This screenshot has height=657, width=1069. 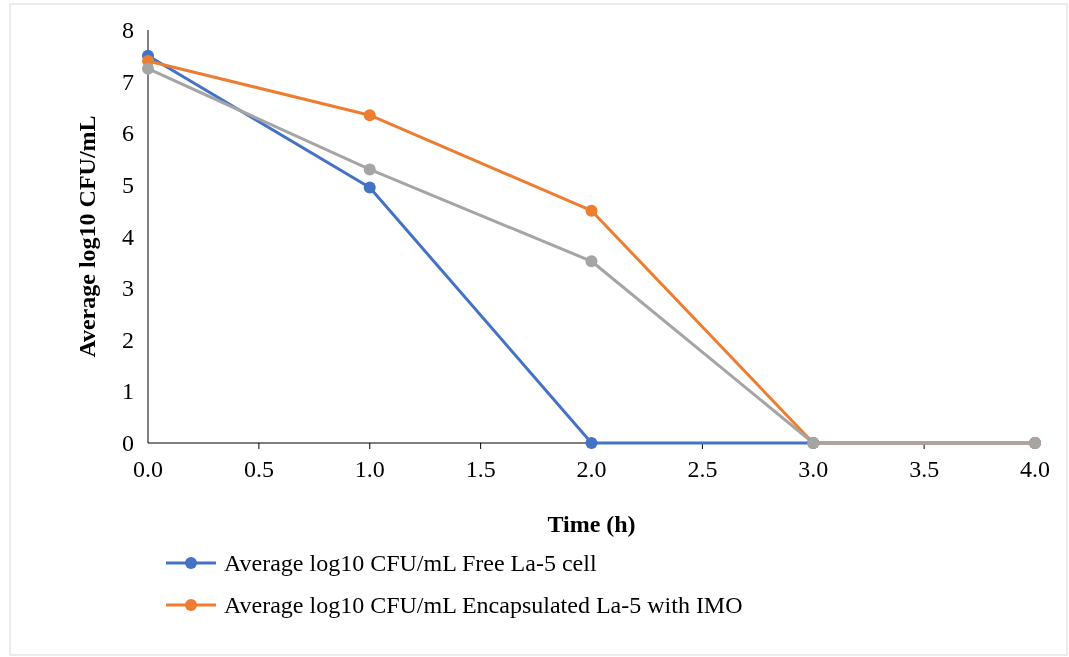 I want to click on x-tick-label: 1.0, so click(x=369, y=469).